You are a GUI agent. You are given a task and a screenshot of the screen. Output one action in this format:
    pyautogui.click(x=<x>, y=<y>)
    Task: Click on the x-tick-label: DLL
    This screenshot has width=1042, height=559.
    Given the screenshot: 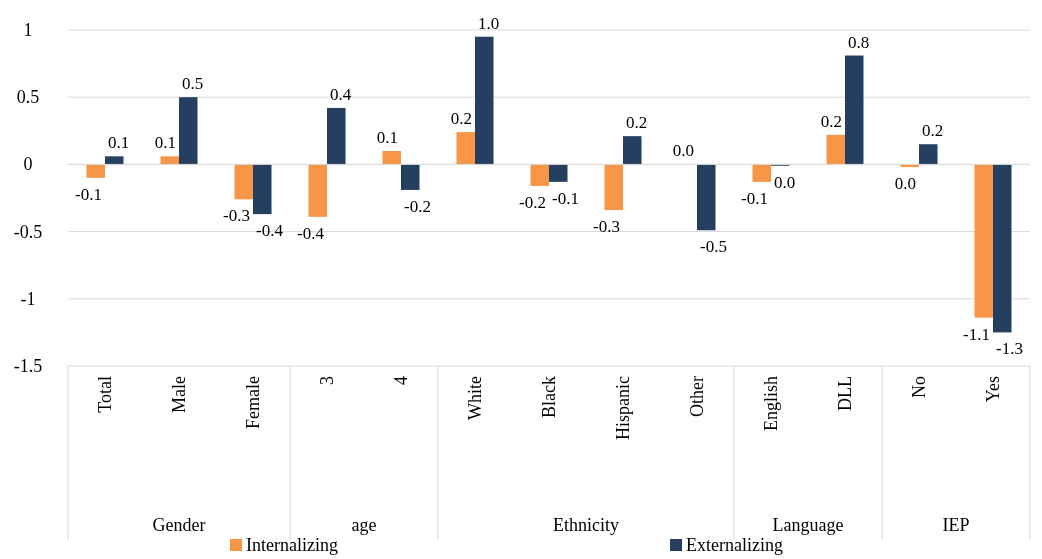 What is the action you would take?
    pyautogui.click(x=845, y=393)
    